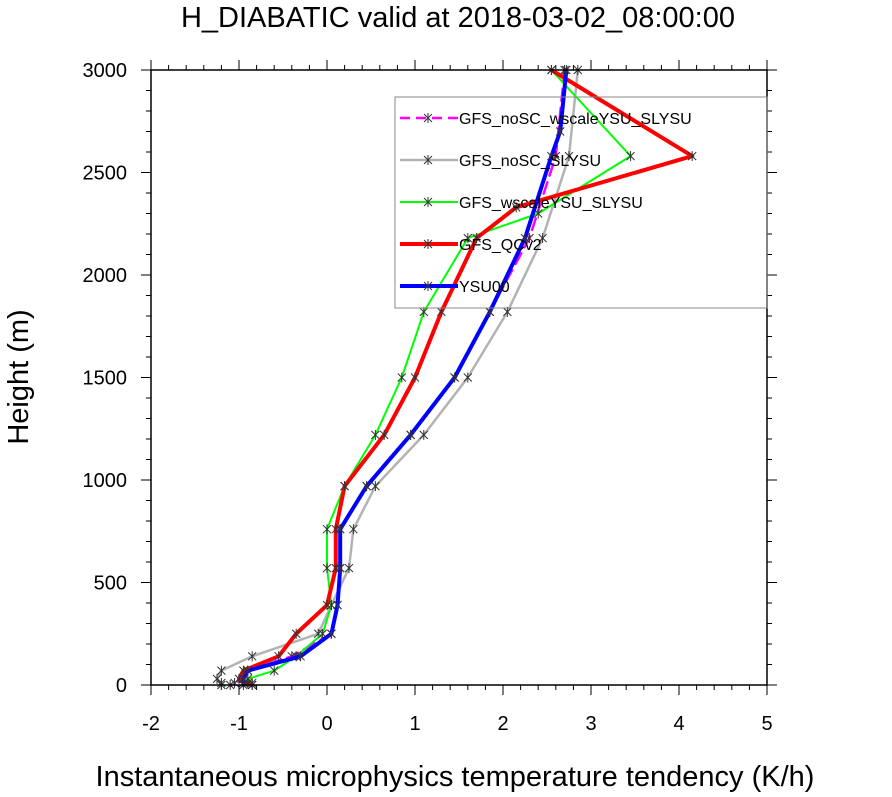 Image resolution: width=892 pixels, height=797 pixels. What do you see at coordinates (530, 161) in the screenshot?
I see `legend-label: GFS_noSC_SLYSU` at bounding box center [530, 161].